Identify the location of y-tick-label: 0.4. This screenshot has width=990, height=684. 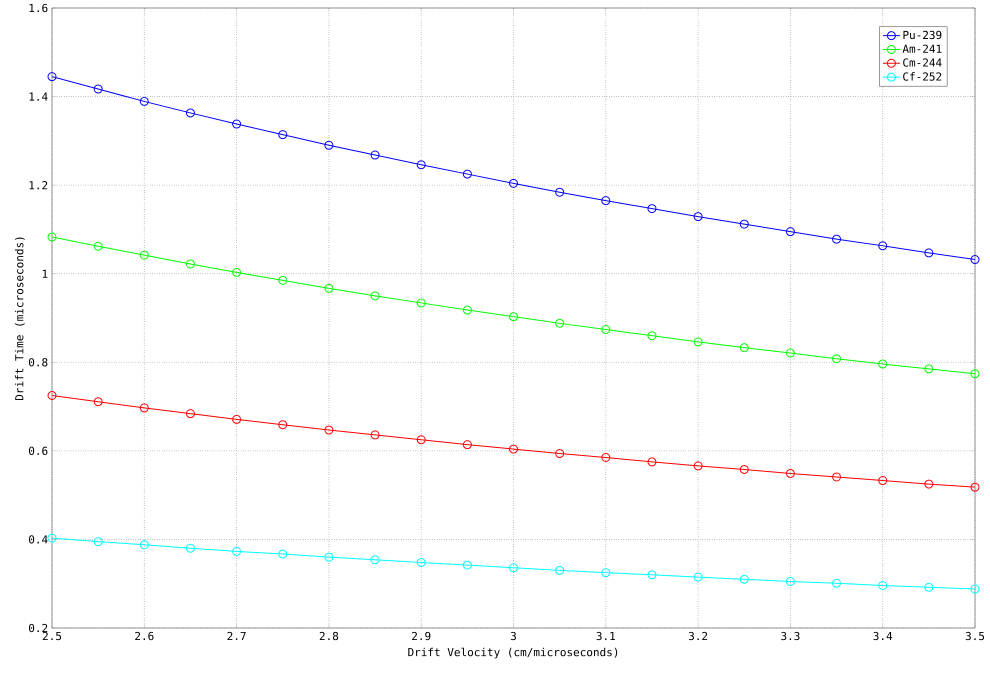
(38, 539).